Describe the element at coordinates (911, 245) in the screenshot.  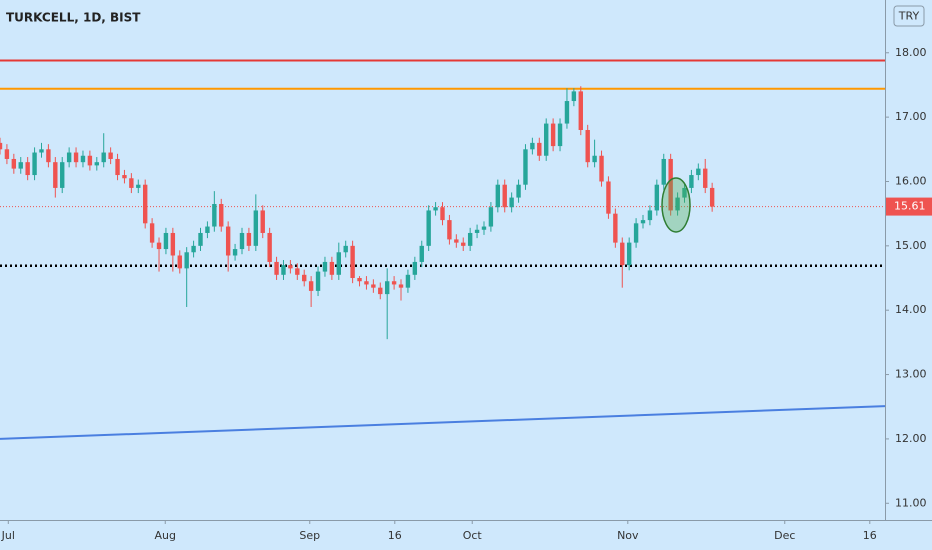
I see `y-tick-label: 15.00` at that location.